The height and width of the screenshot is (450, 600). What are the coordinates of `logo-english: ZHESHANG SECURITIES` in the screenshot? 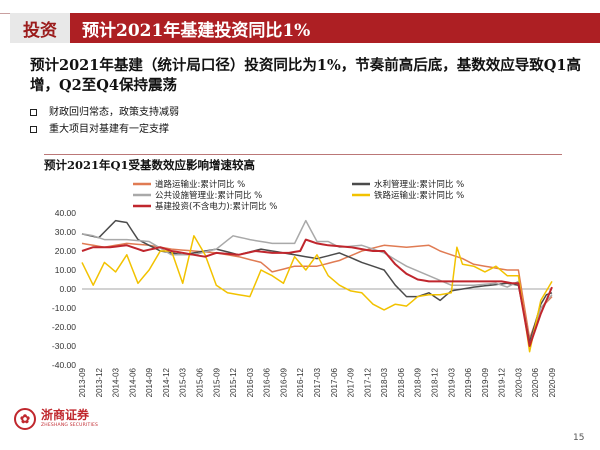 It's located at (70, 425).